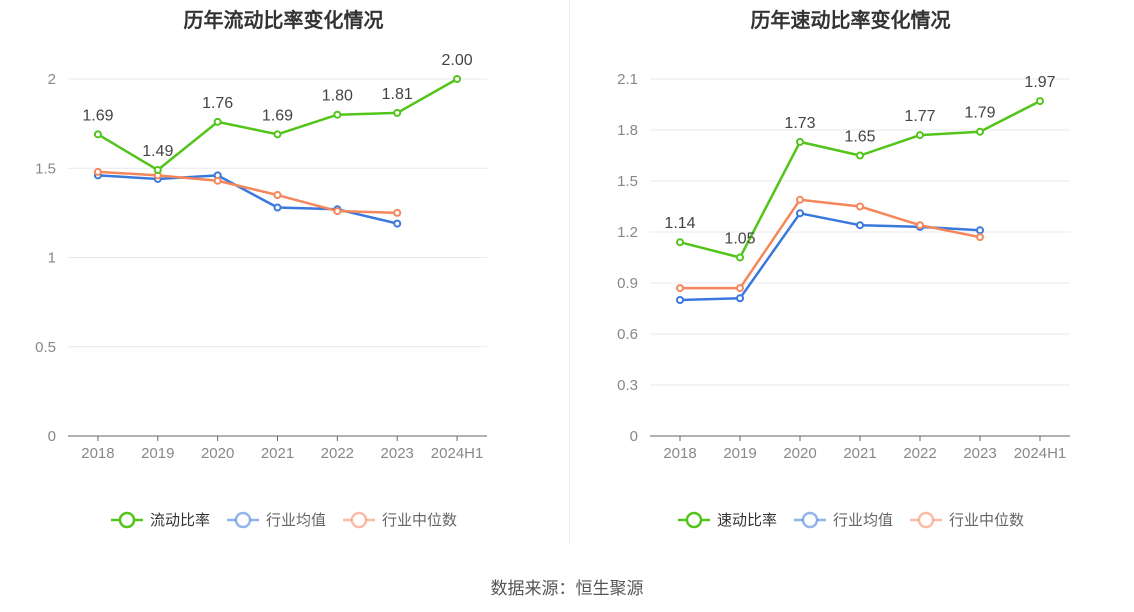  I want to click on y-tick-label: 1.8, so click(627, 130).